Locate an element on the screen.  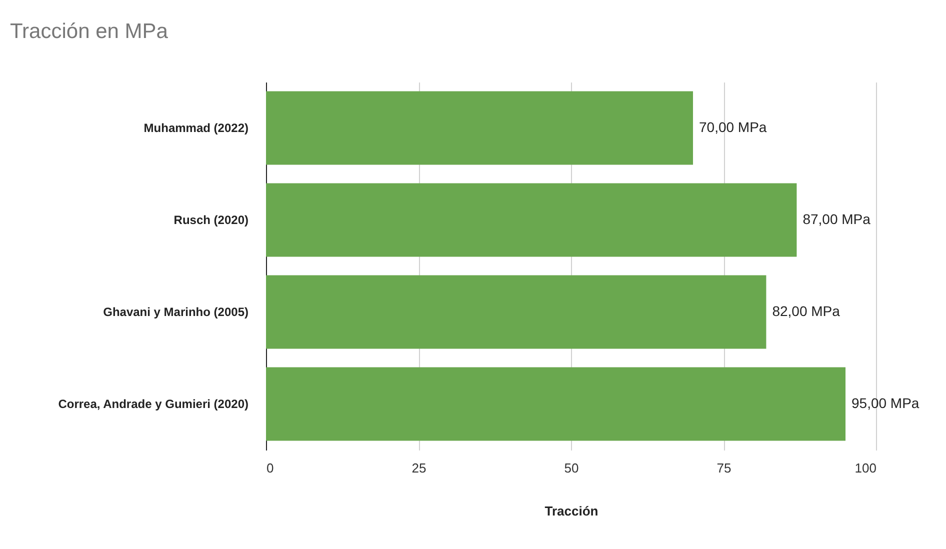
x-tick-label: 75 is located at coordinates (724, 468).